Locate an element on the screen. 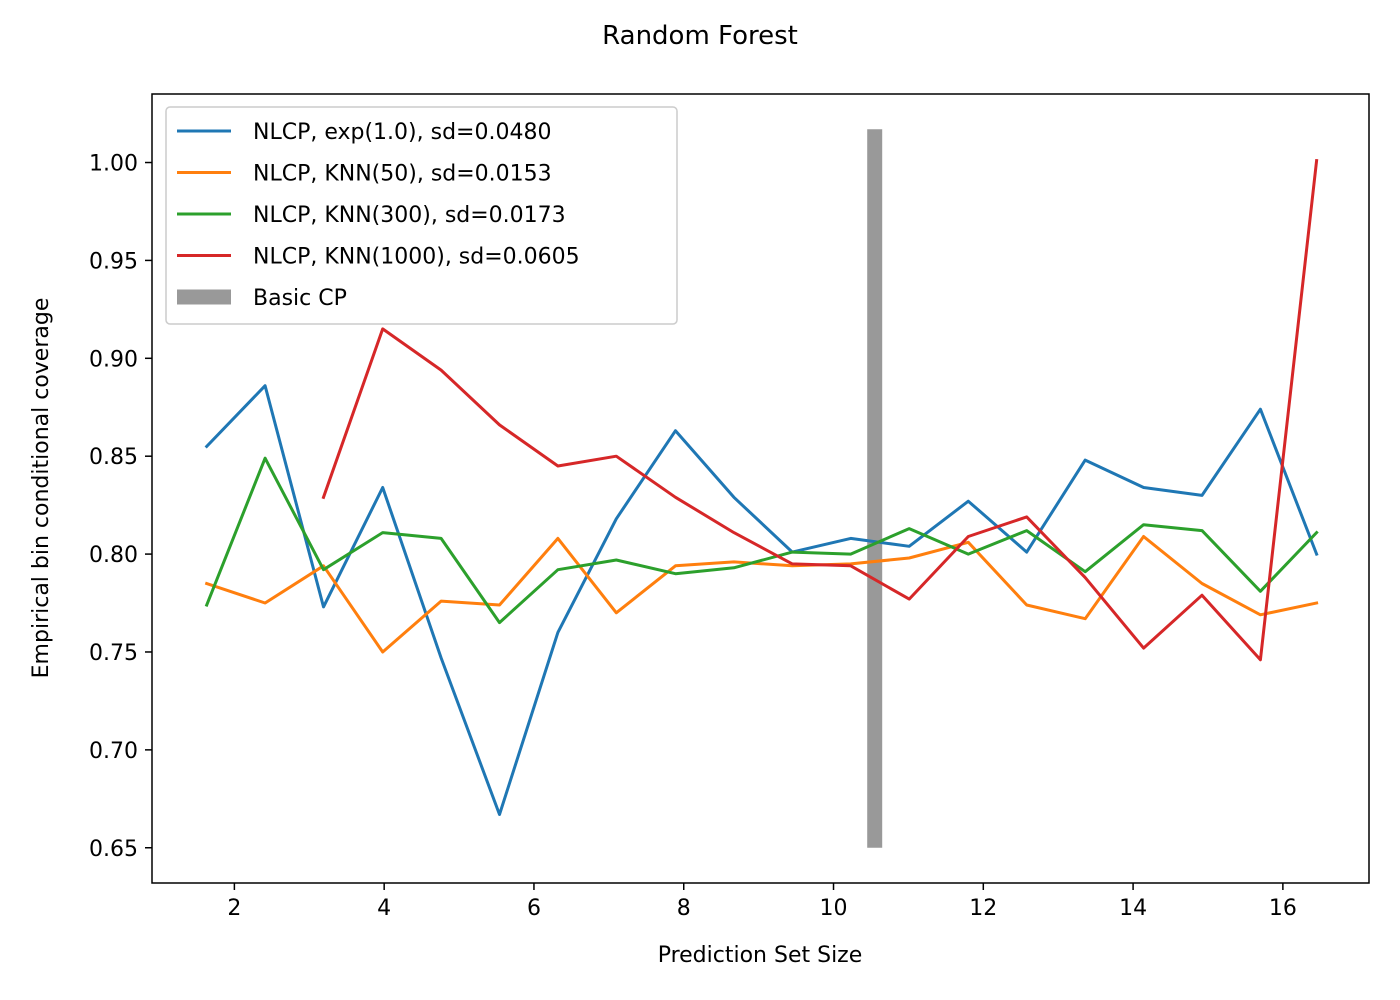 The height and width of the screenshot is (1000, 1400). y-tick-label: 0.75 is located at coordinates (113, 653).